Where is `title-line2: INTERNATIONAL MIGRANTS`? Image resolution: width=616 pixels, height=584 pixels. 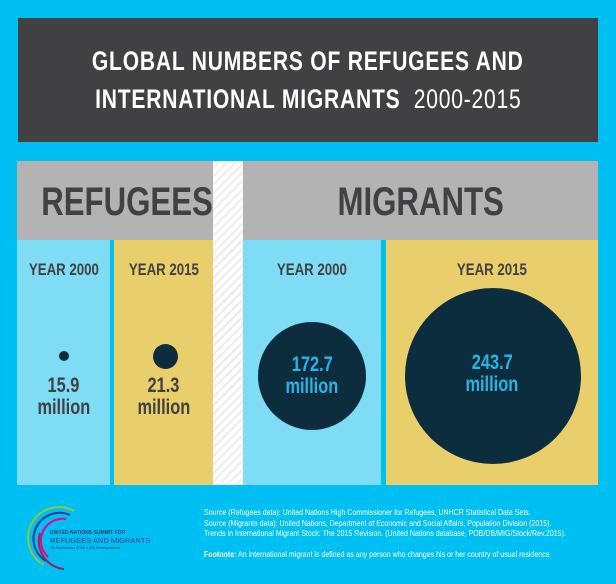 title-line2: INTERNATIONAL MIGRANTS is located at coordinates (247, 99).